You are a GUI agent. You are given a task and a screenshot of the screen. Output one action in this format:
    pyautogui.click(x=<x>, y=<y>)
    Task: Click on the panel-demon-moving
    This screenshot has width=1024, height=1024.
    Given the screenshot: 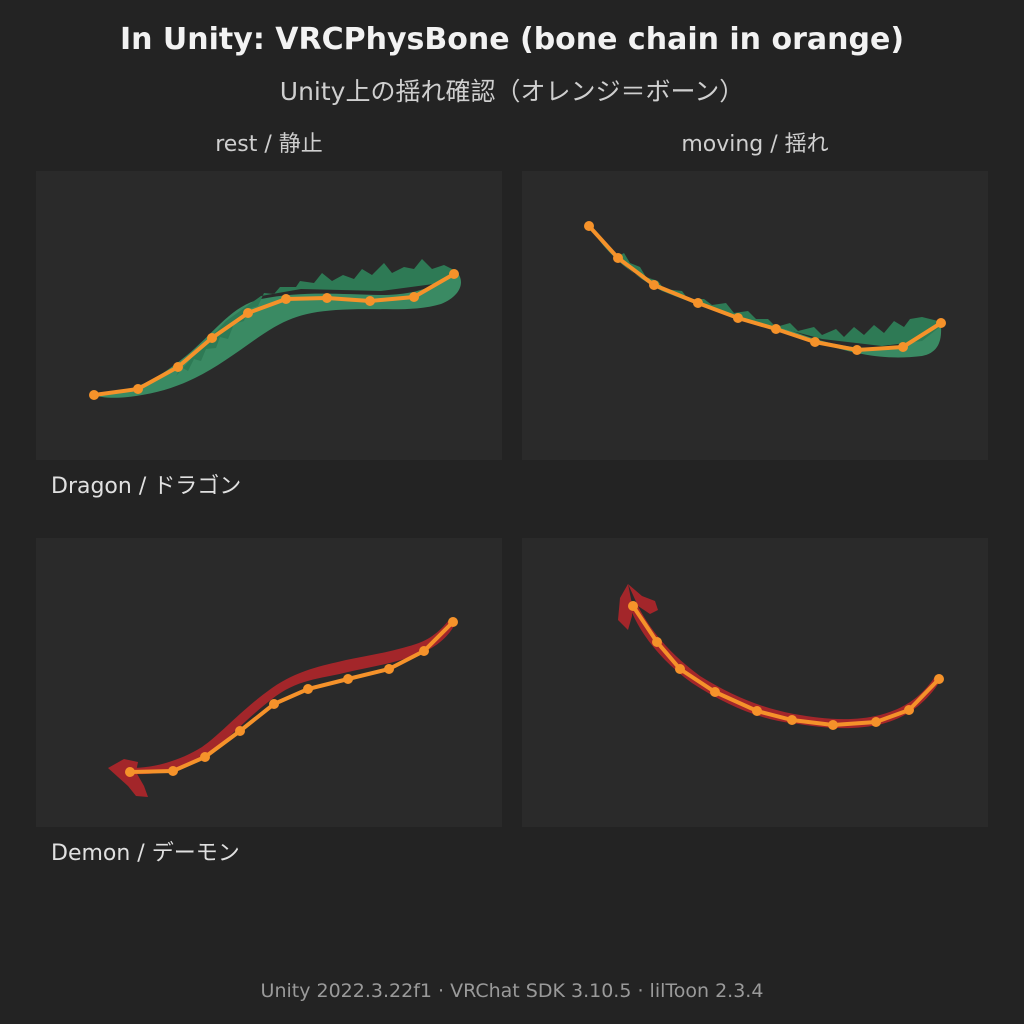 What is the action you would take?
    pyautogui.click(x=755, y=682)
    